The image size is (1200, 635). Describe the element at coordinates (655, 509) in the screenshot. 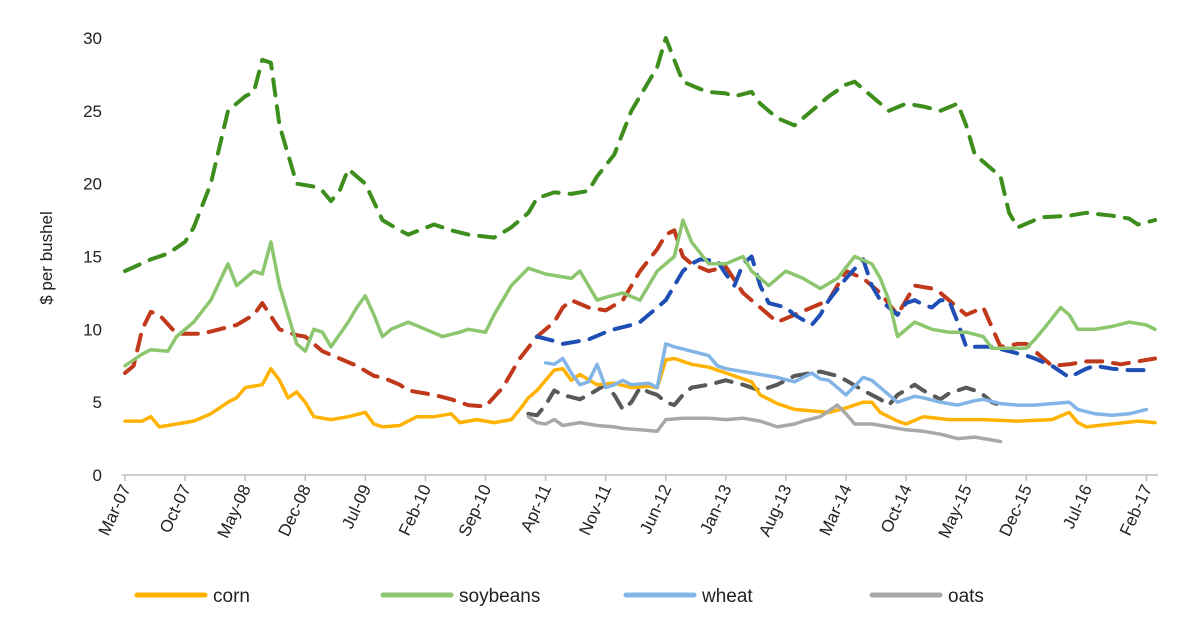

I see `x-tick-label: Jun-12` at that location.